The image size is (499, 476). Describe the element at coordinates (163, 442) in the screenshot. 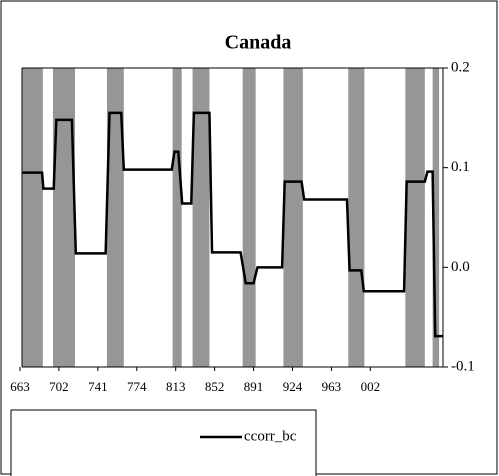

I see `legend-box` at that location.